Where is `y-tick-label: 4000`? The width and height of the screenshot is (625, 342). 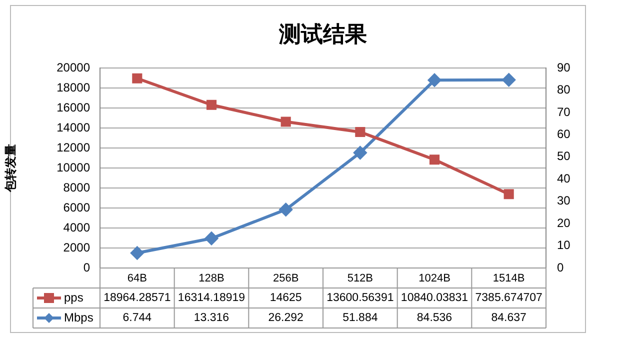 y-tick-label: 4000 is located at coordinates (76, 227).